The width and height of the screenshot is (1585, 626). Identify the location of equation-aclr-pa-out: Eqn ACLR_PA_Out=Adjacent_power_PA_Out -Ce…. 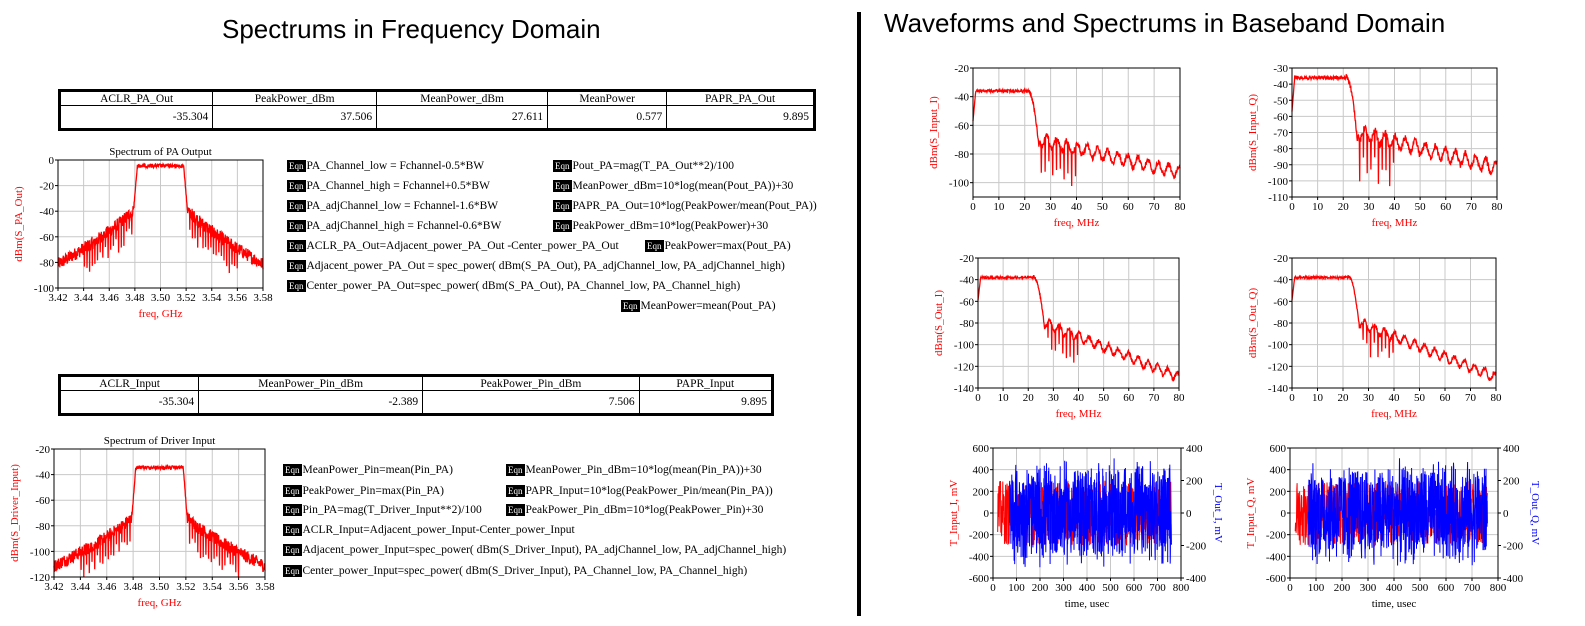
(453, 246).